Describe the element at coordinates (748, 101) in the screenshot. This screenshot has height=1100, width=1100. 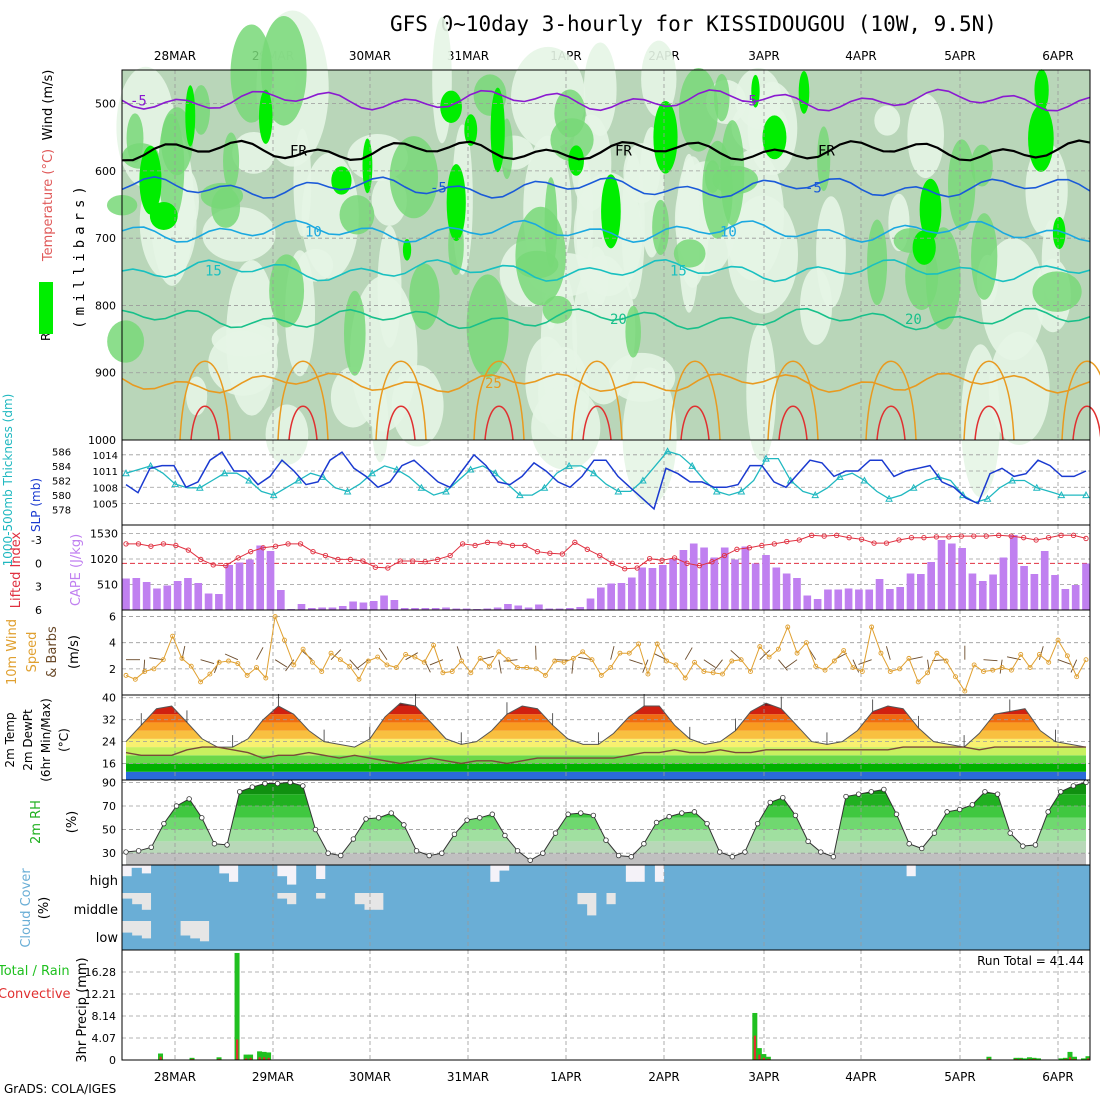
I see `contour-label: -5` at that location.